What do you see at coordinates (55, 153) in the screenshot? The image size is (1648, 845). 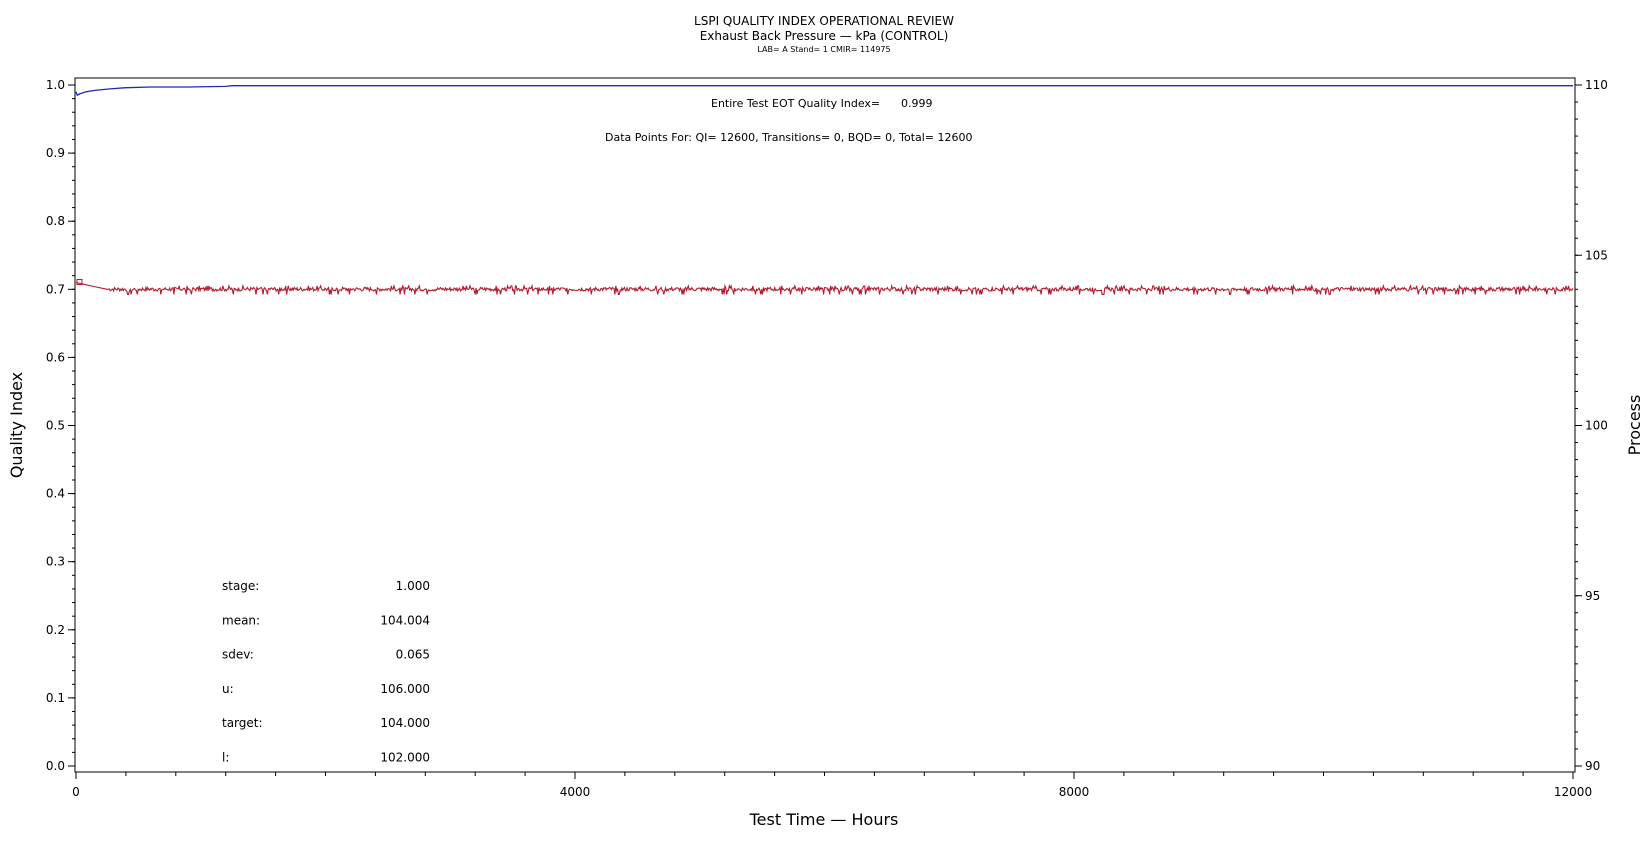 I see `y-tick-label: 0.9` at bounding box center [55, 153].